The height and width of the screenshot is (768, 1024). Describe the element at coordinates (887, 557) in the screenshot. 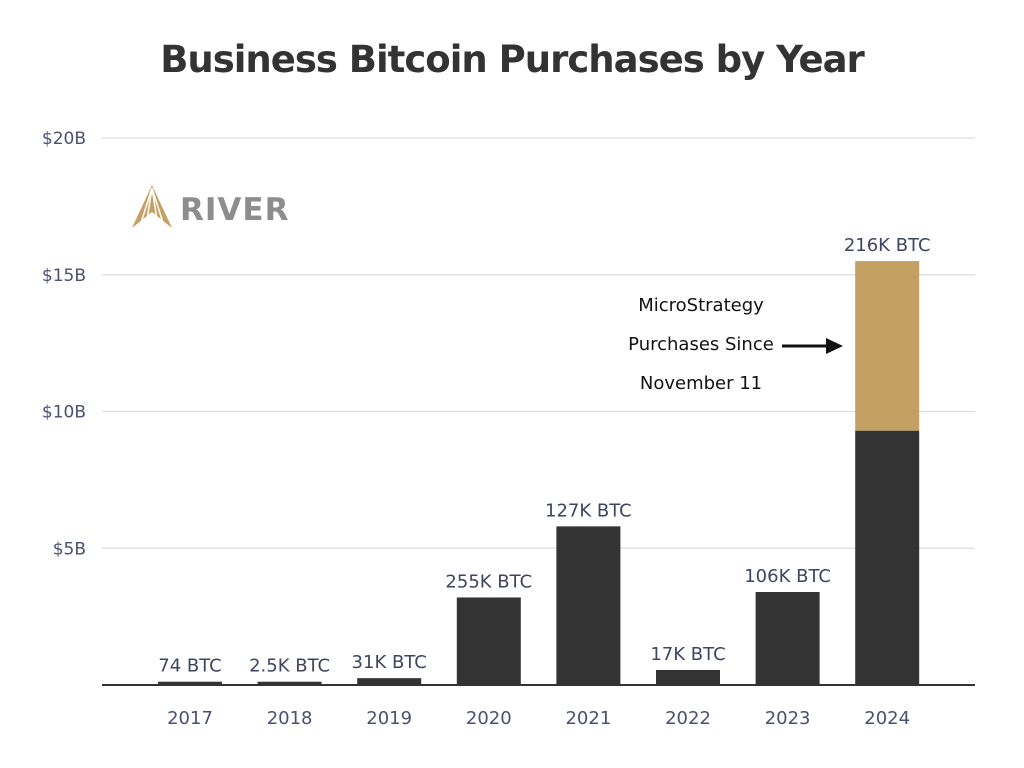

I see `bar-2024` at that location.